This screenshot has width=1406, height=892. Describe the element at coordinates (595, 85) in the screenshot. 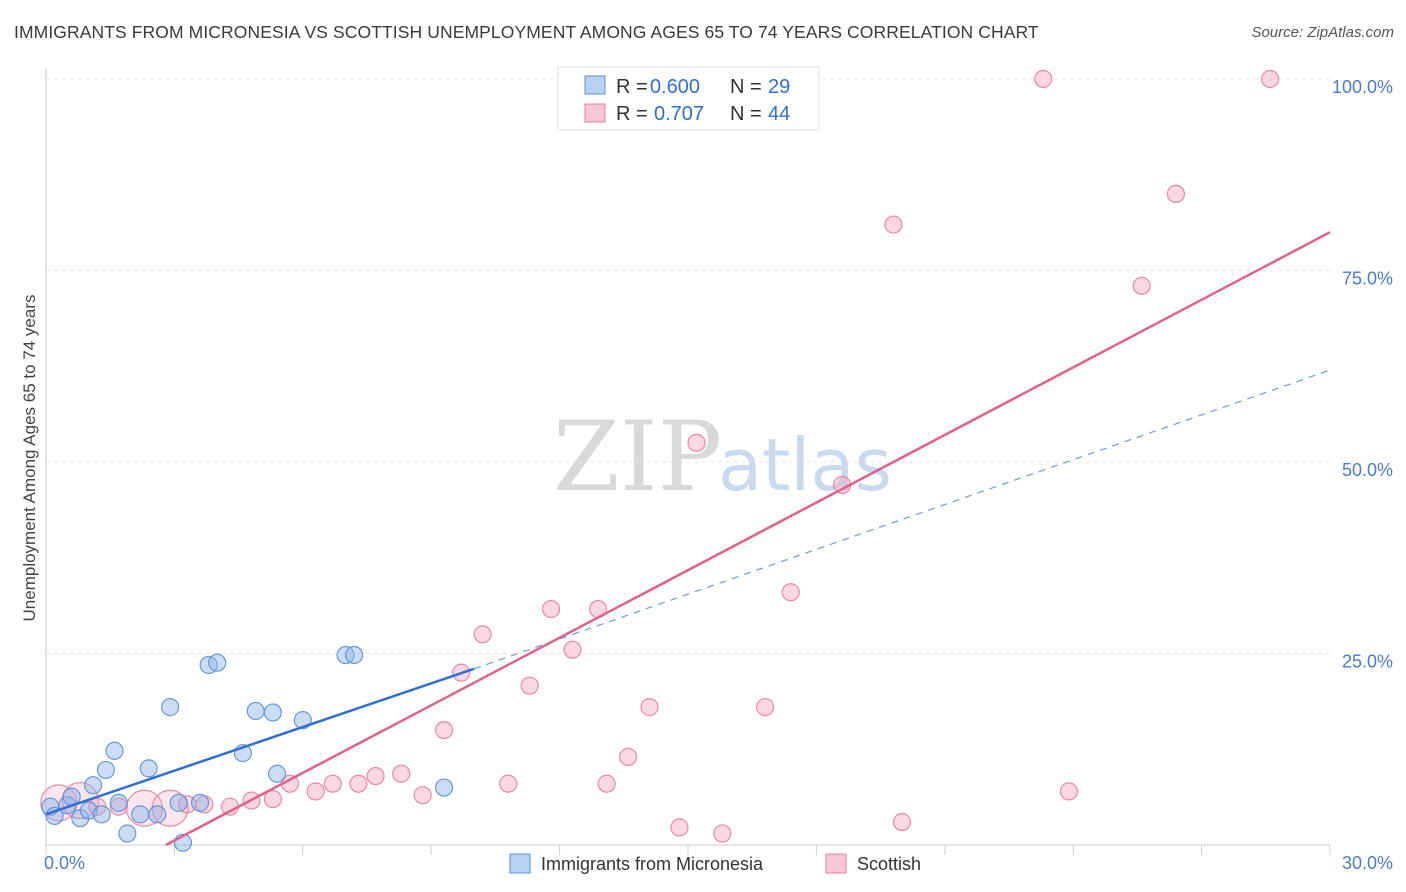

I see `legend-swatch-micronesia` at that location.